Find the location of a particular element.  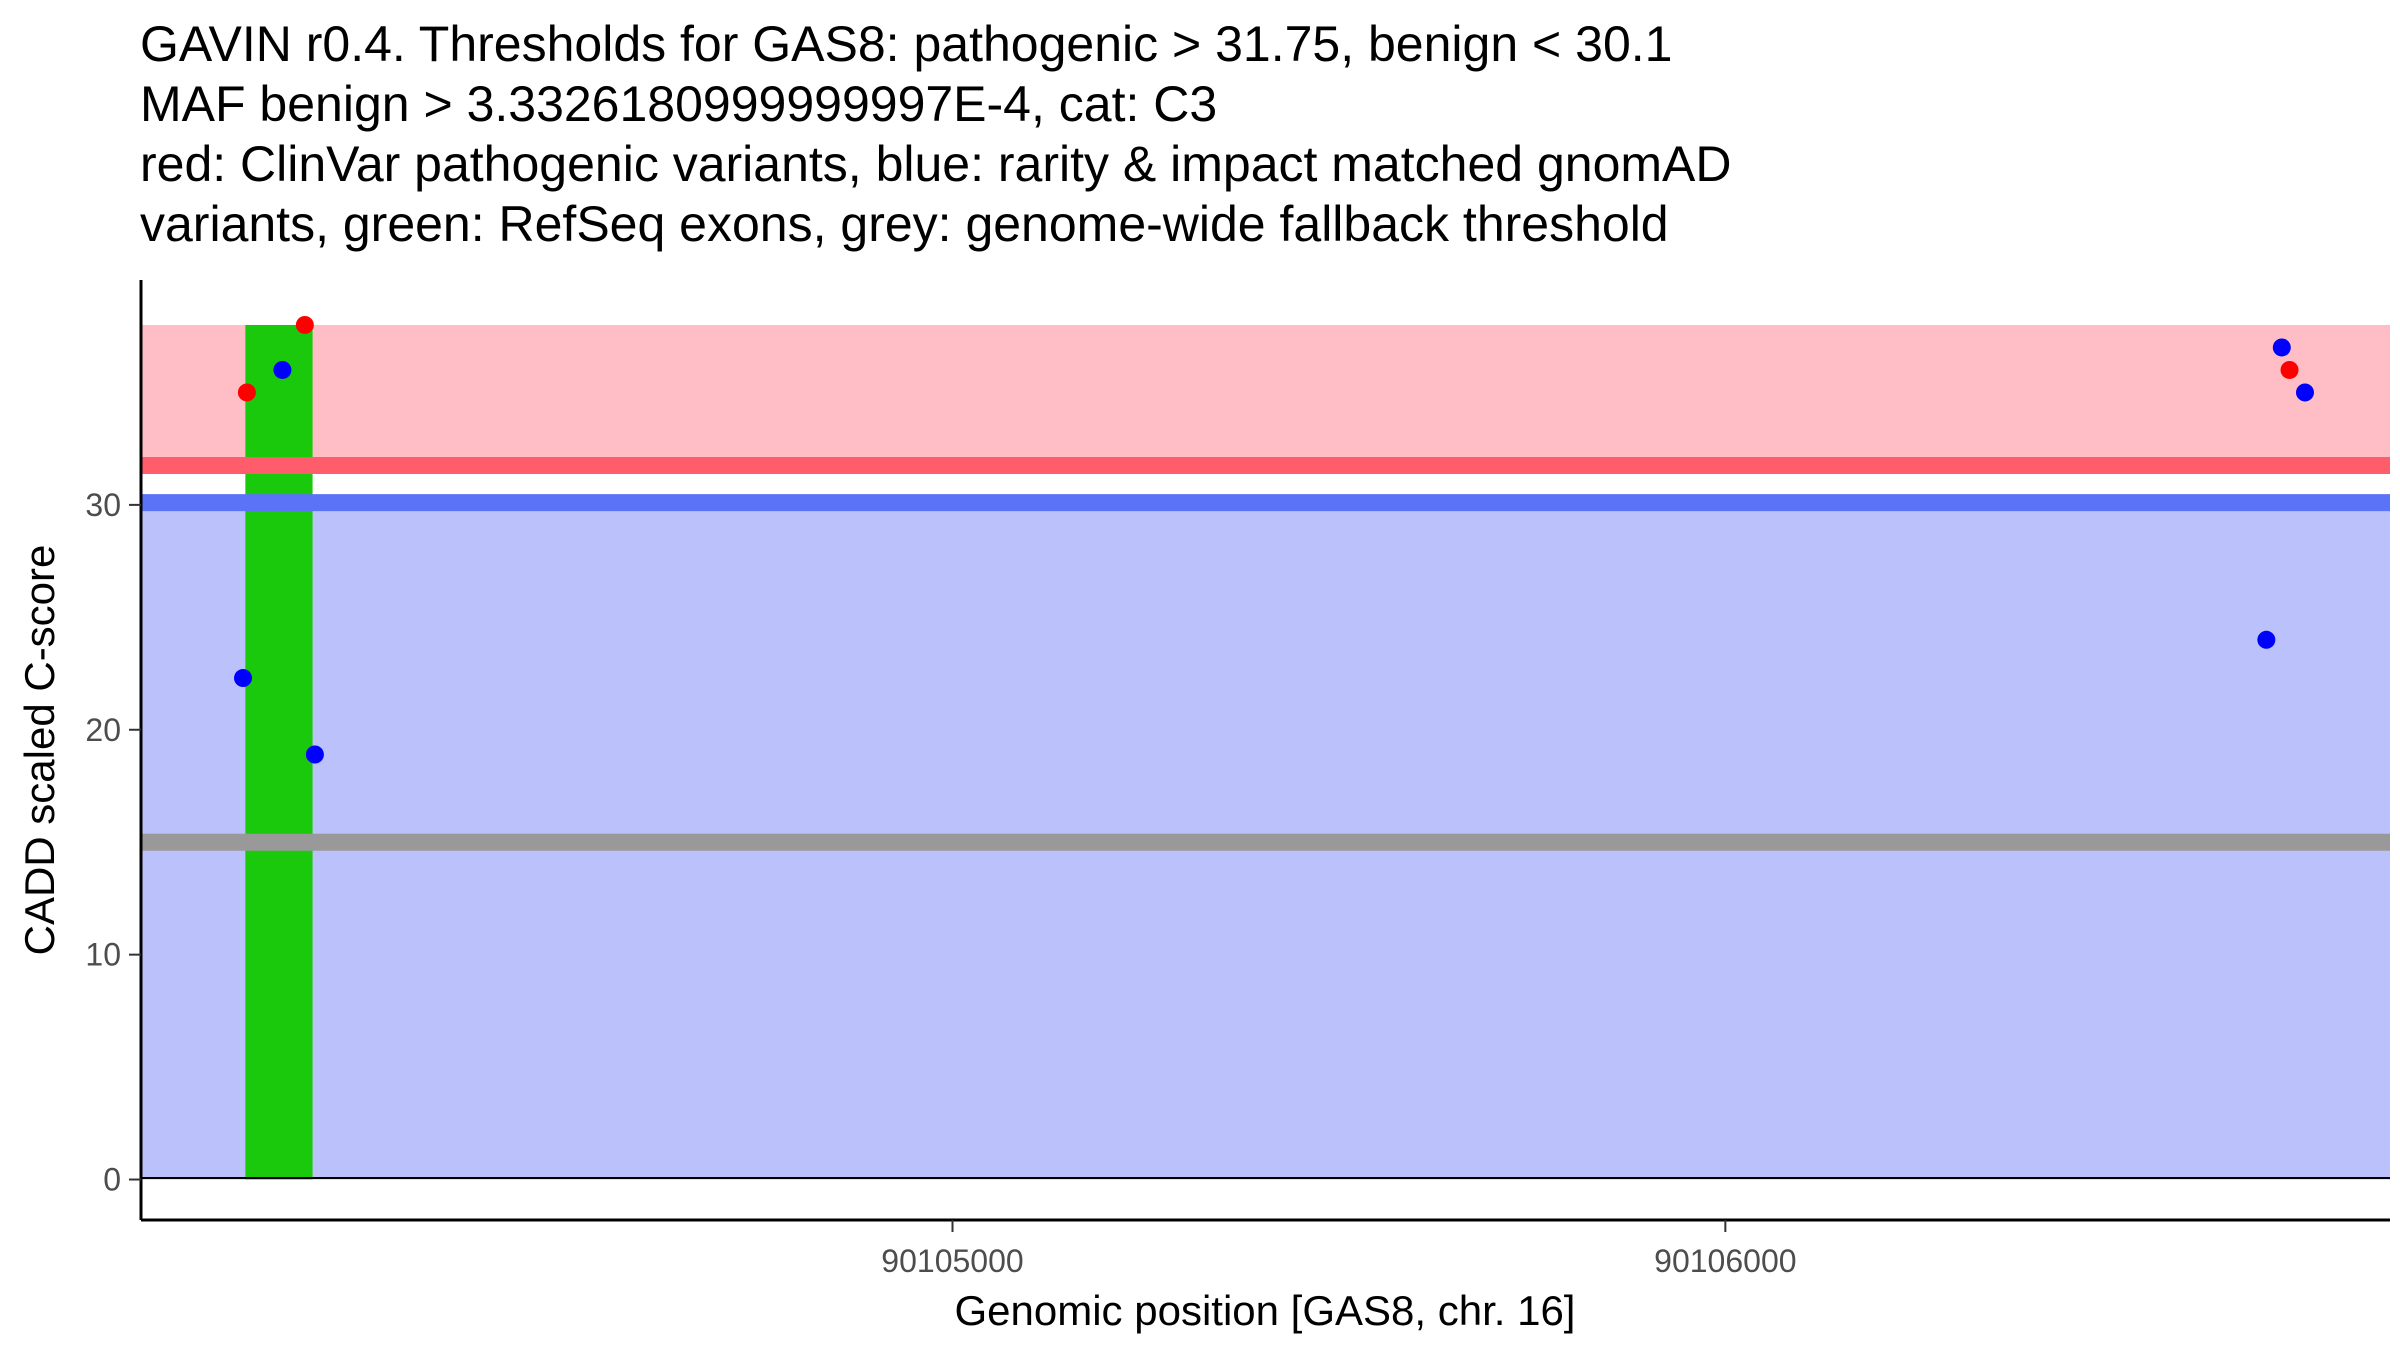

x-axis-ticks: 90105000 90106000 is located at coordinates (1339, 1249).